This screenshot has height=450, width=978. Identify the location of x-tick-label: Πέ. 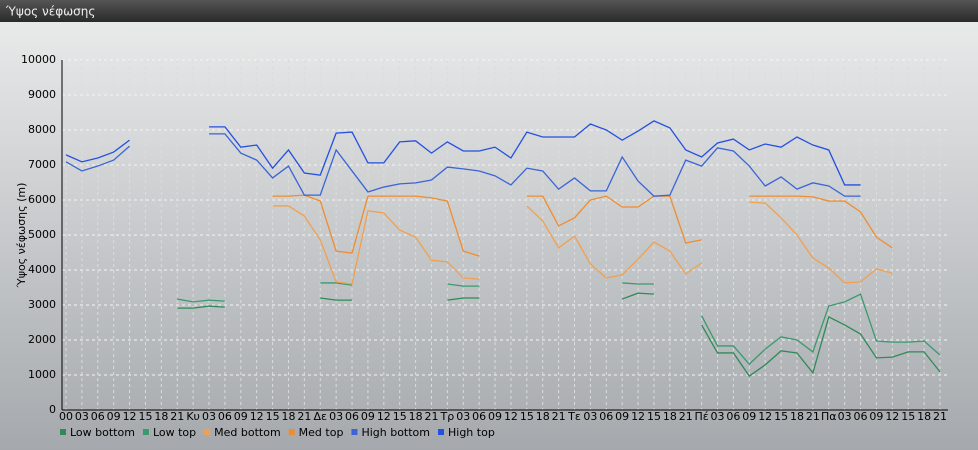
(702, 416).